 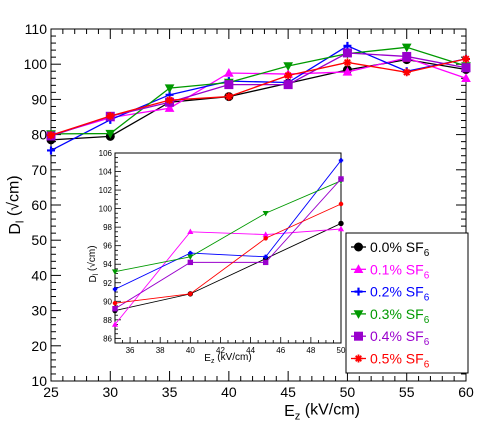 I want to click on inset-x-tick-label: 50, so click(x=341, y=350).